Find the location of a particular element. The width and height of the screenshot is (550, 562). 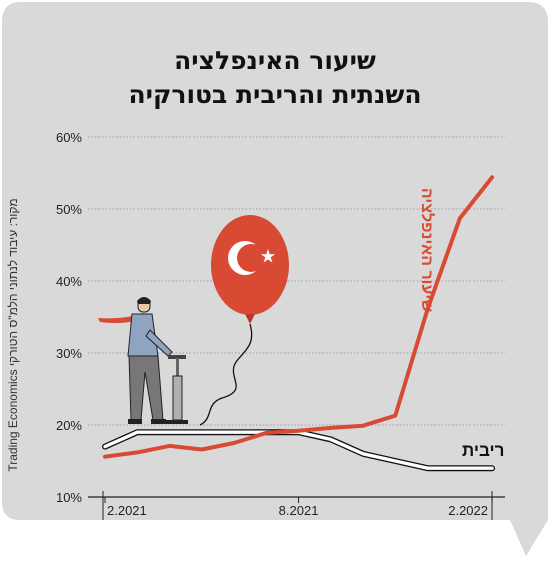

man-with-pump is located at coordinates (143, 360).